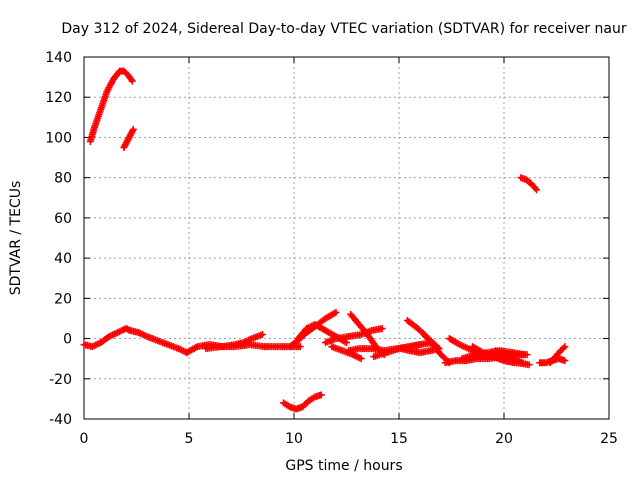 The height and width of the screenshot is (480, 640). What do you see at coordinates (63, 259) in the screenshot?
I see `y-tick-label: 40` at bounding box center [63, 259].